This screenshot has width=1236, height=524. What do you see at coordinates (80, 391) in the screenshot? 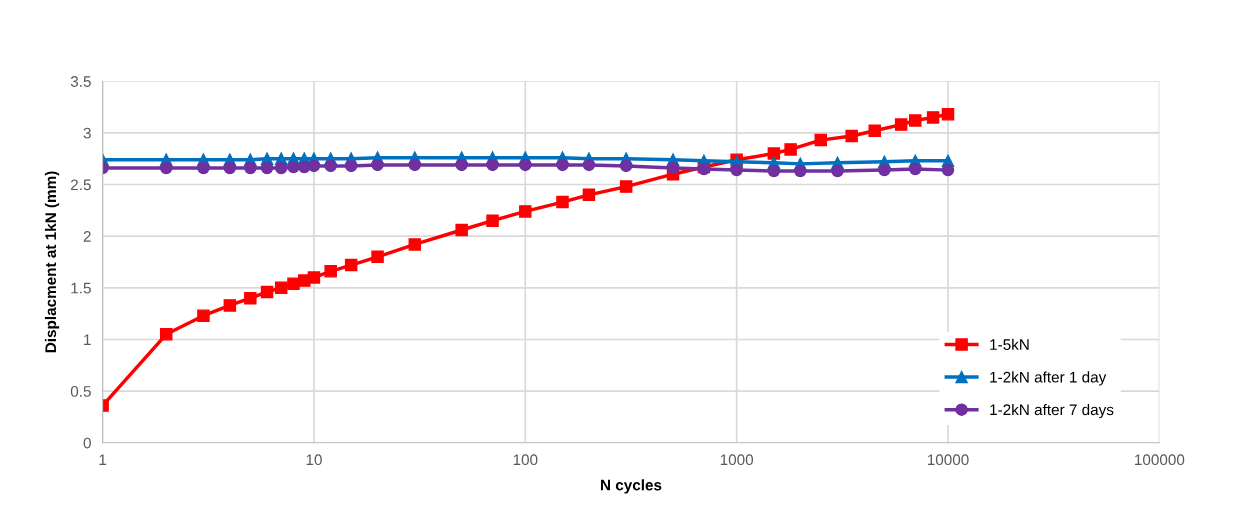
I see `y-tick-label: 0.5` at bounding box center [80, 391].